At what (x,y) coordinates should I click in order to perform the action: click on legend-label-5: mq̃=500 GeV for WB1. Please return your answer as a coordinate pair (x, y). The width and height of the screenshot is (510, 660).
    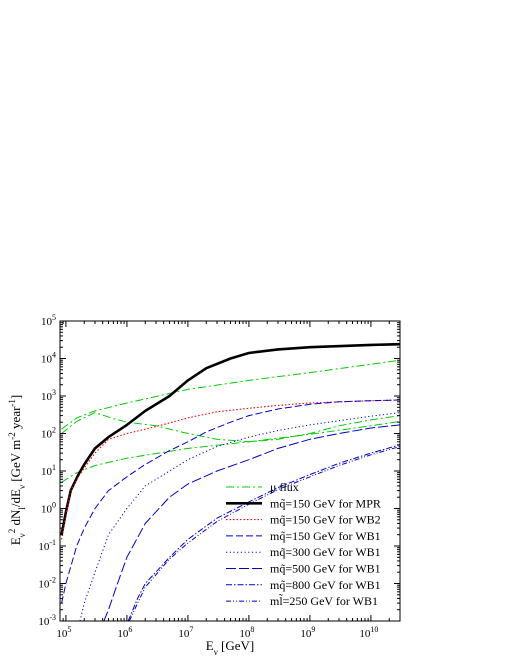
    Looking at the image, I should click on (325, 569).